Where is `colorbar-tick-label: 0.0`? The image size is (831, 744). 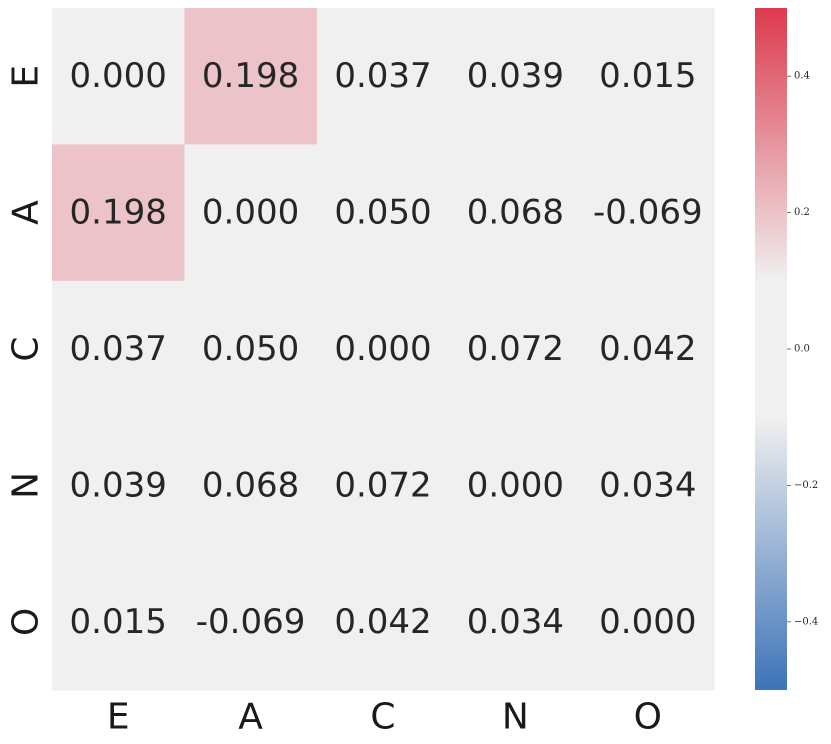 colorbar-tick-label: 0.0 is located at coordinates (802, 349).